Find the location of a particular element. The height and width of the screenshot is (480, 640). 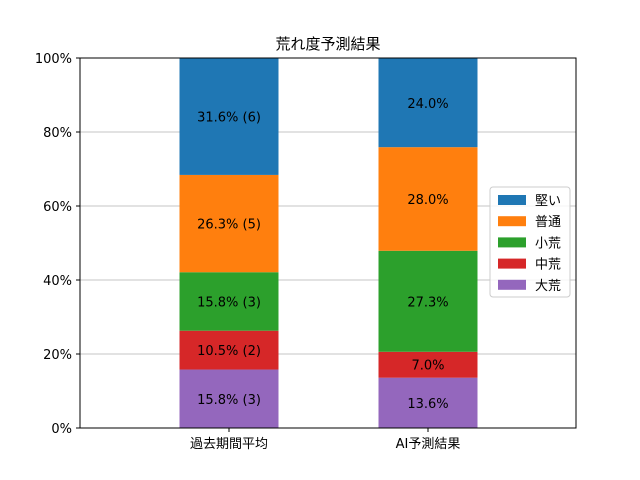

data-label: 13.6% is located at coordinates (427, 404).